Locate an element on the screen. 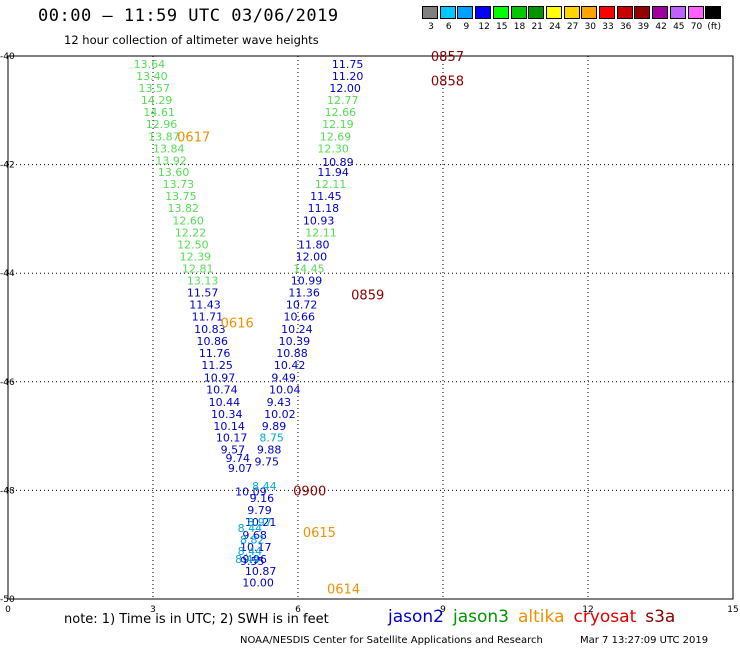 This screenshot has width=740, height=650. wave-height-value: 10.86 is located at coordinates (213, 341).